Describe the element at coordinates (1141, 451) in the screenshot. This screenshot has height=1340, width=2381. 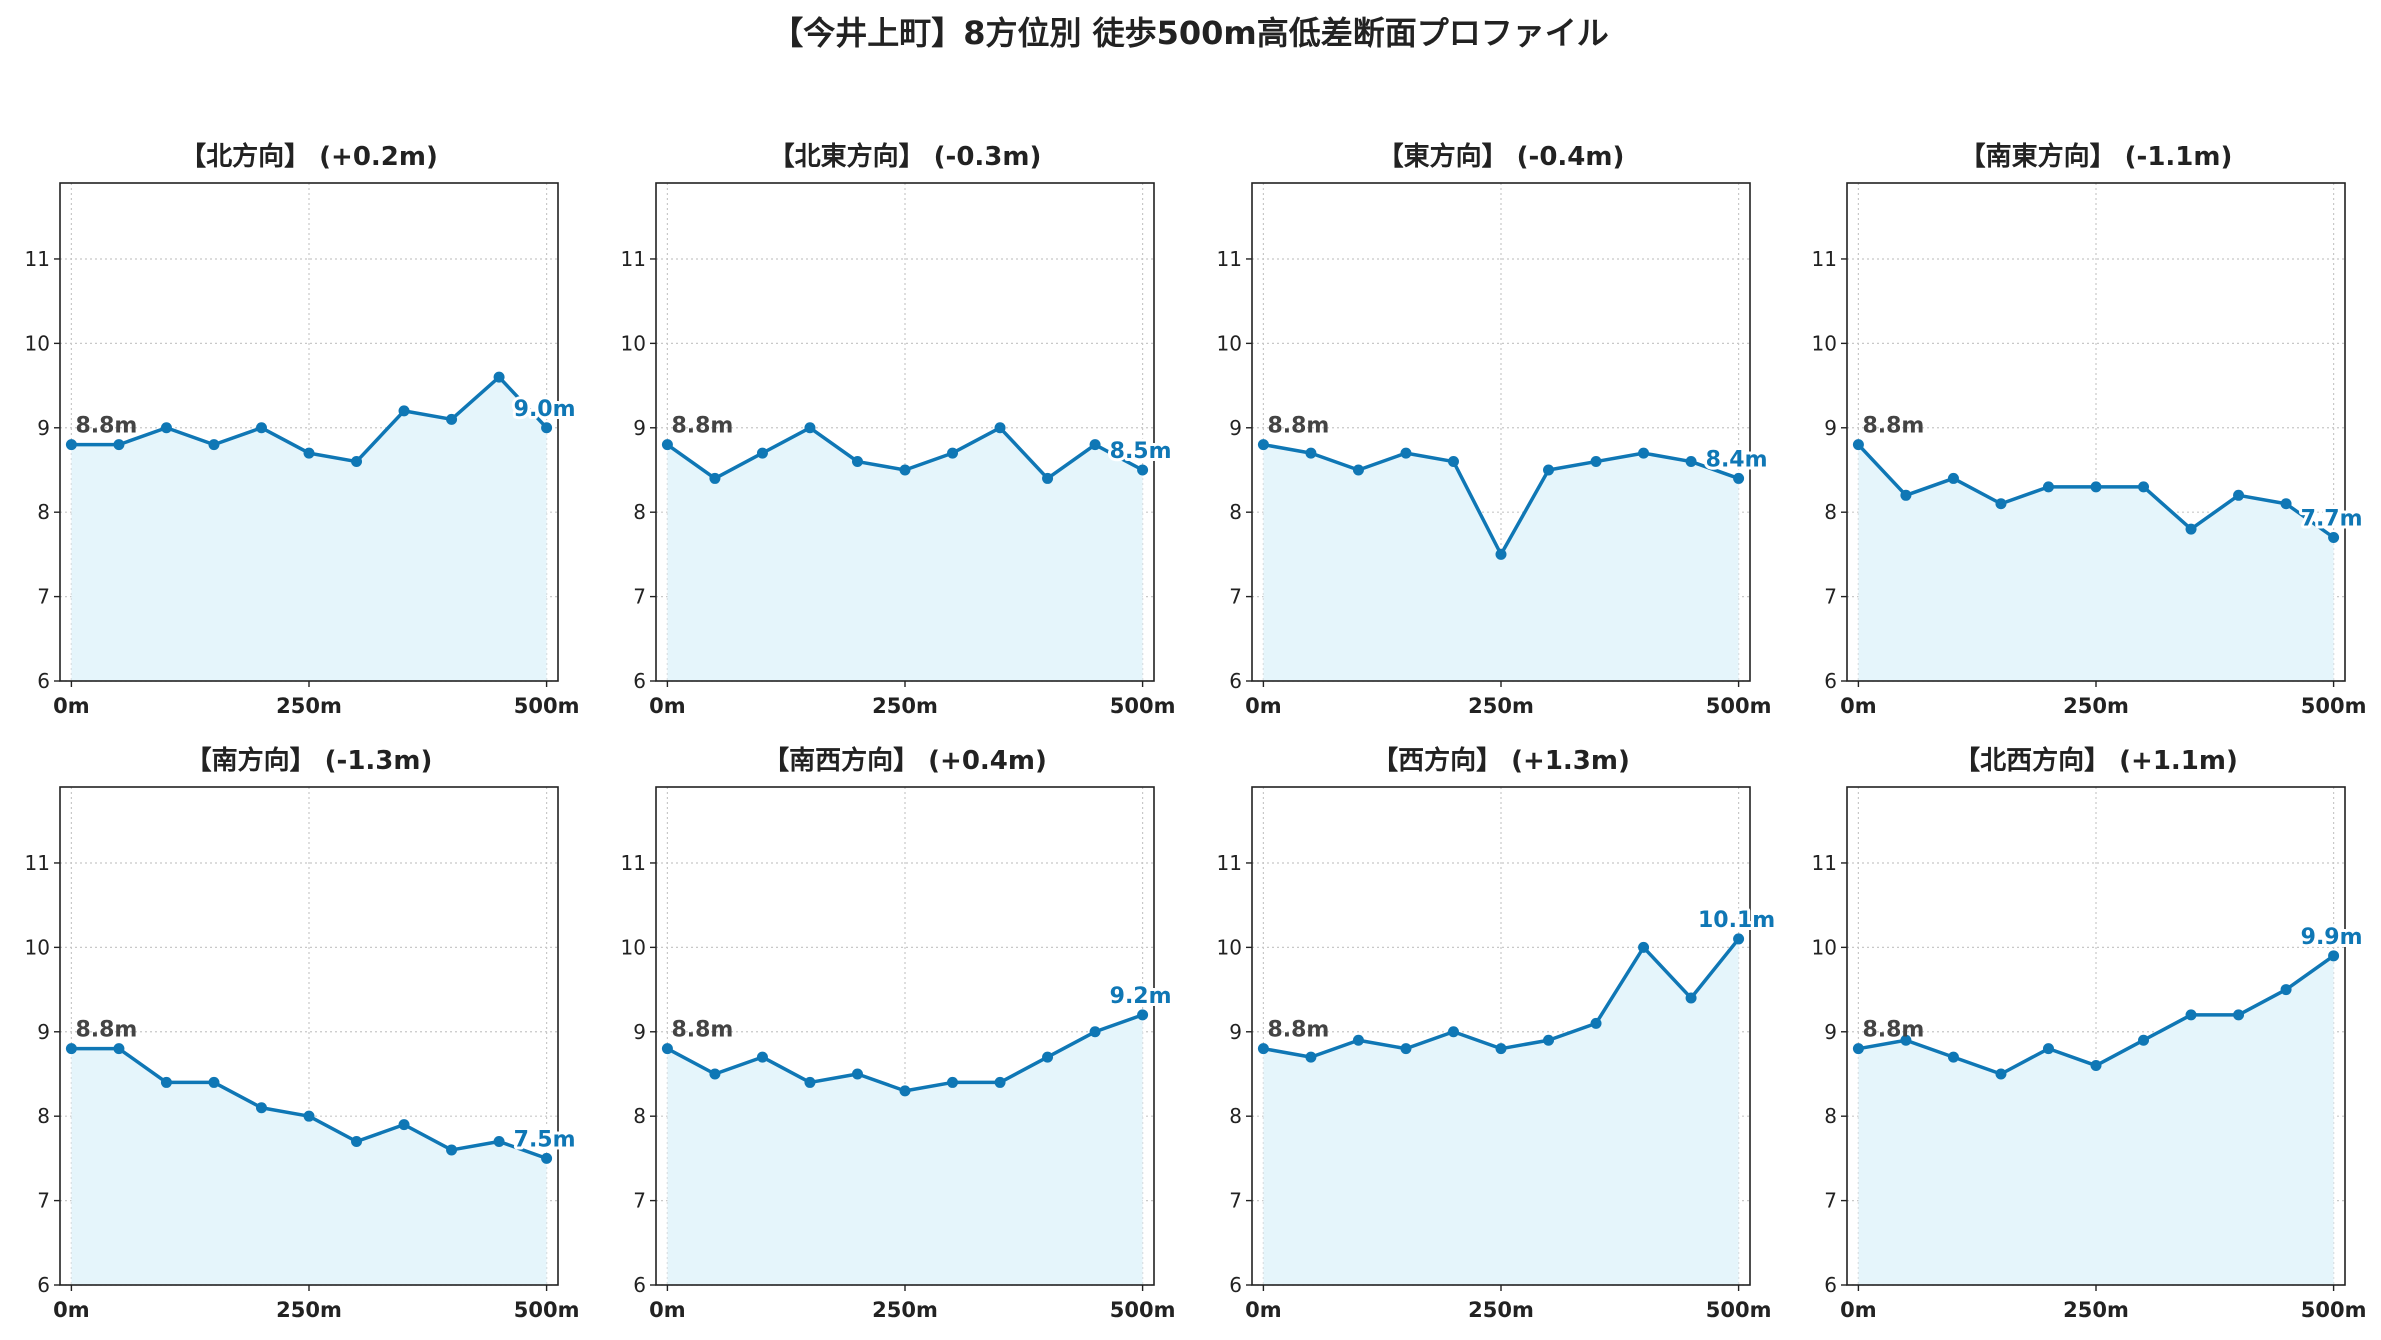
I see `end-elevation-label: 8.5m` at that location.